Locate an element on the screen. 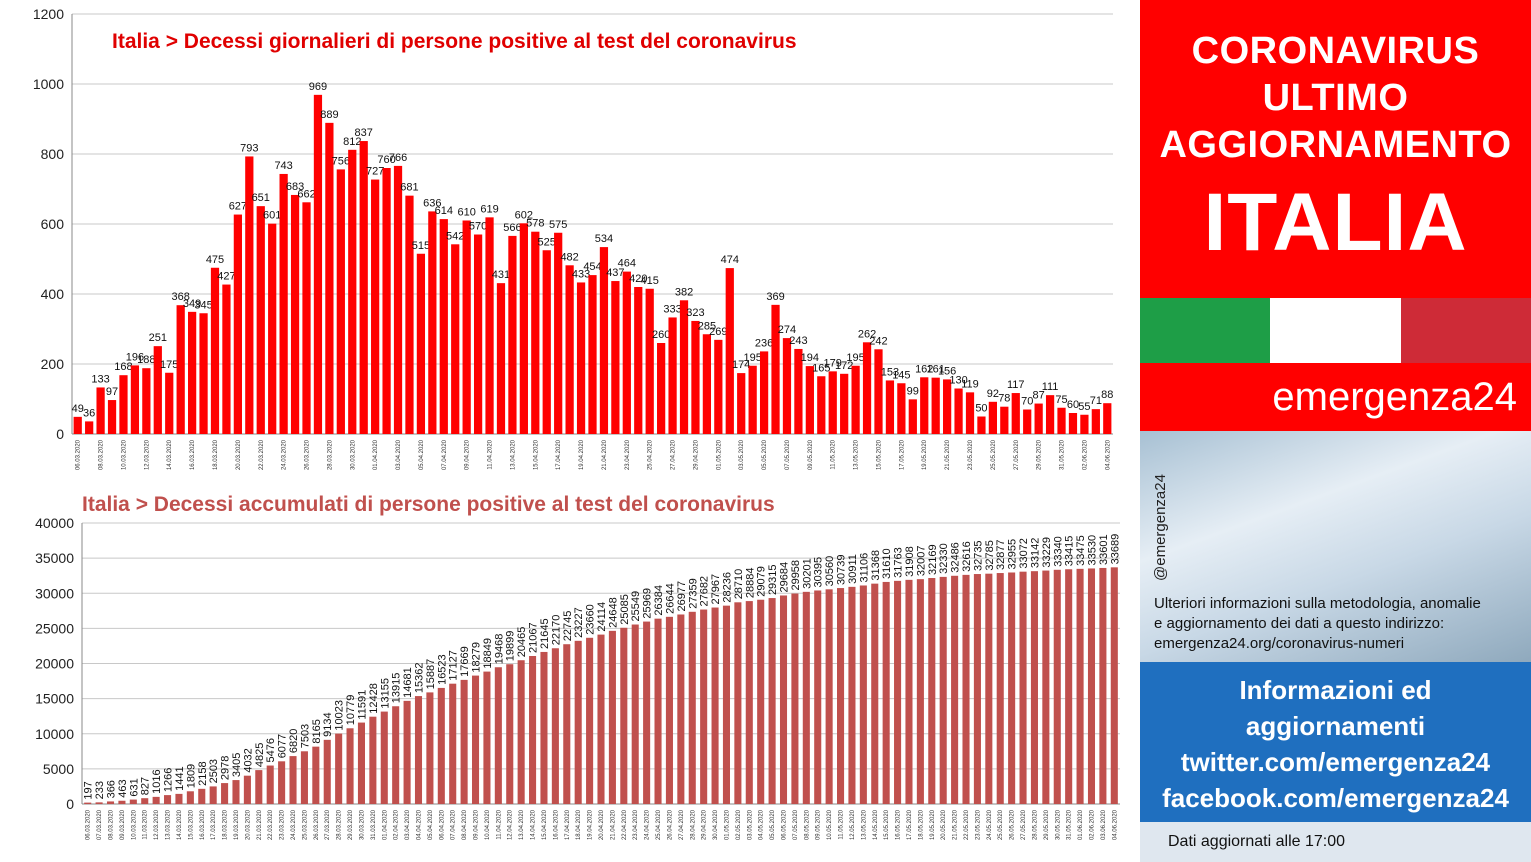 Image resolution: width=1531 pixels, height=862 pixels. flag-red-stripe is located at coordinates (1465, 330).